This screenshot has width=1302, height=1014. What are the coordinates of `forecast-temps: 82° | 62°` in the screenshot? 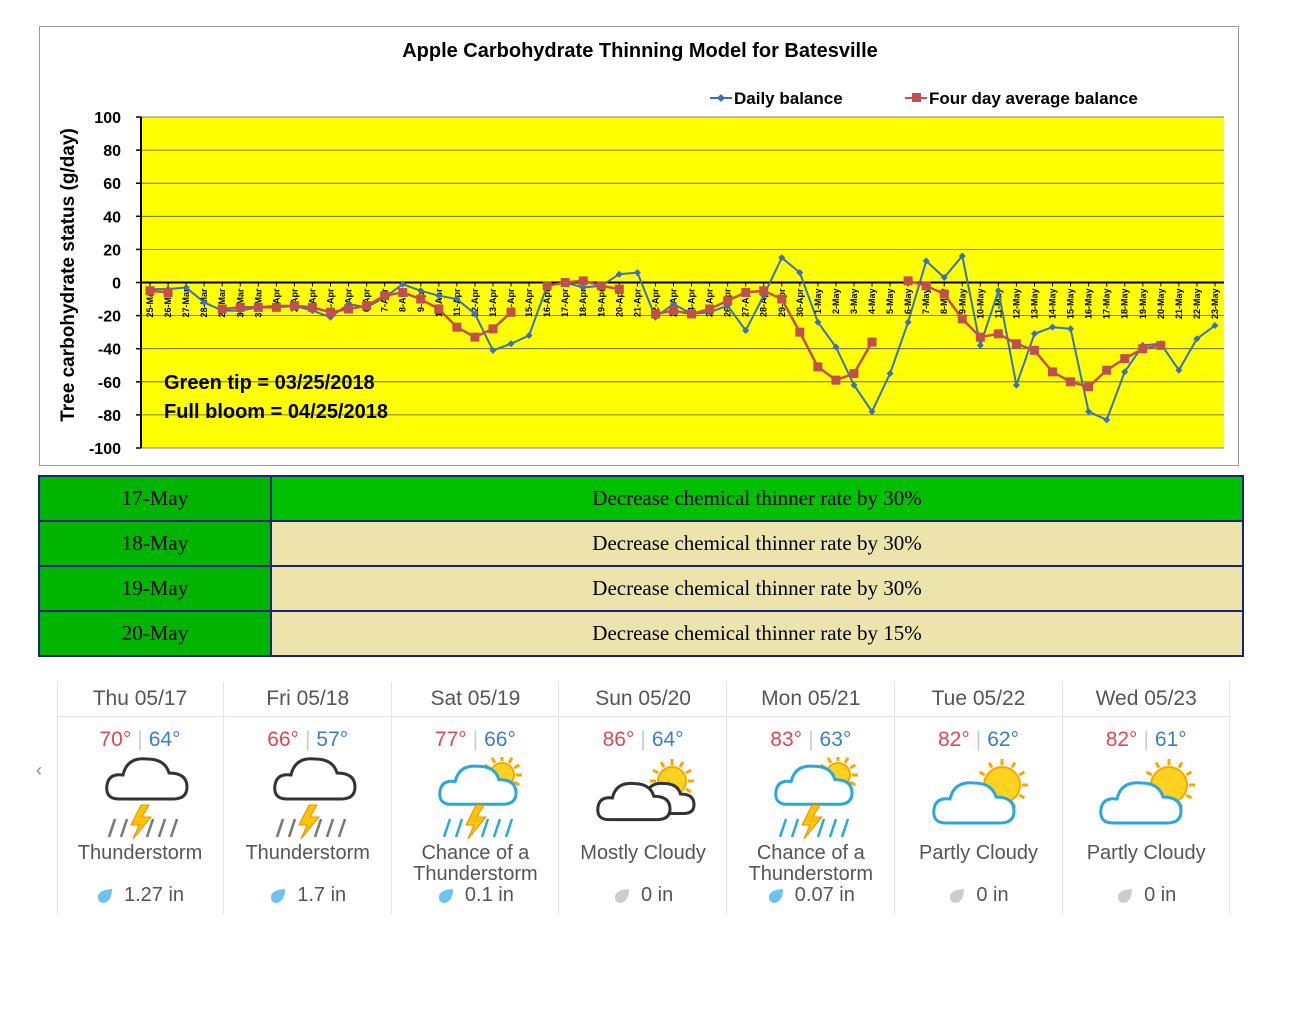 It's located at (979, 740).